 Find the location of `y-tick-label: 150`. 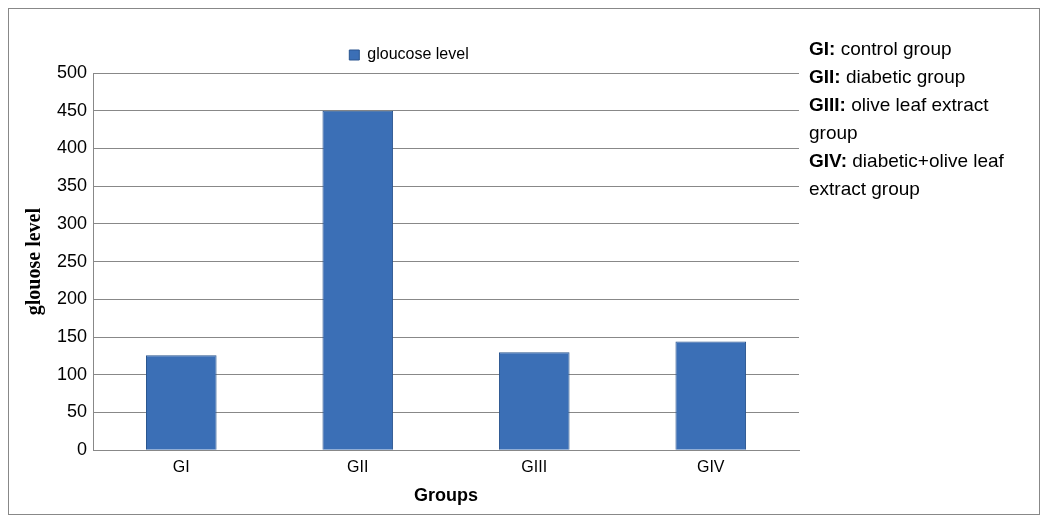

y-tick-label: 150 is located at coordinates (72, 336).